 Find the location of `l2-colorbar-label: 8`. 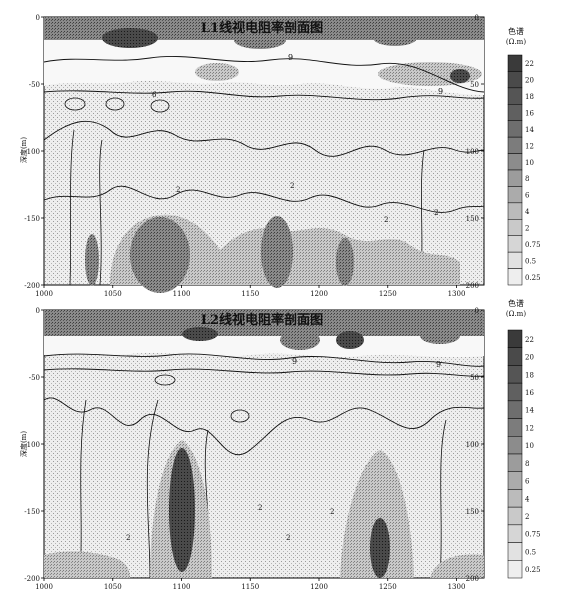

l2-colorbar-label: 8 is located at coordinates (527, 464).